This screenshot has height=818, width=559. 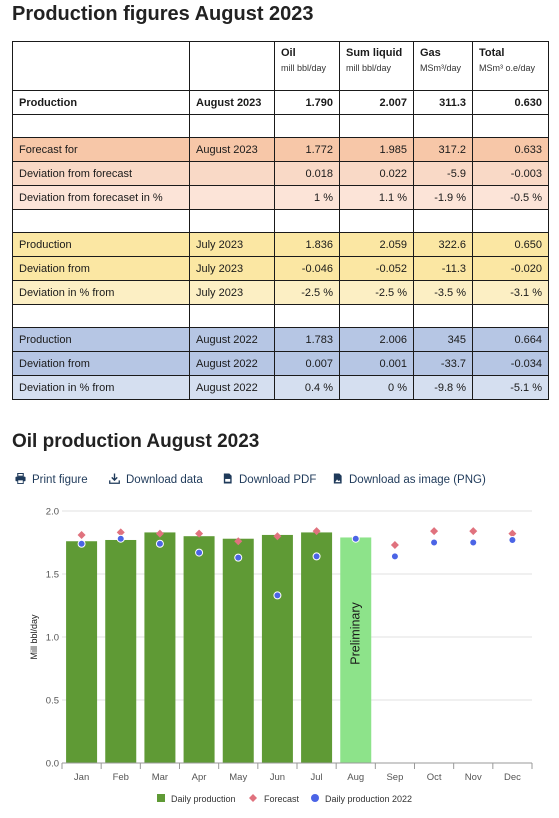 I want to click on cell-sum-liquid: 0.022, so click(x=376, y=173).